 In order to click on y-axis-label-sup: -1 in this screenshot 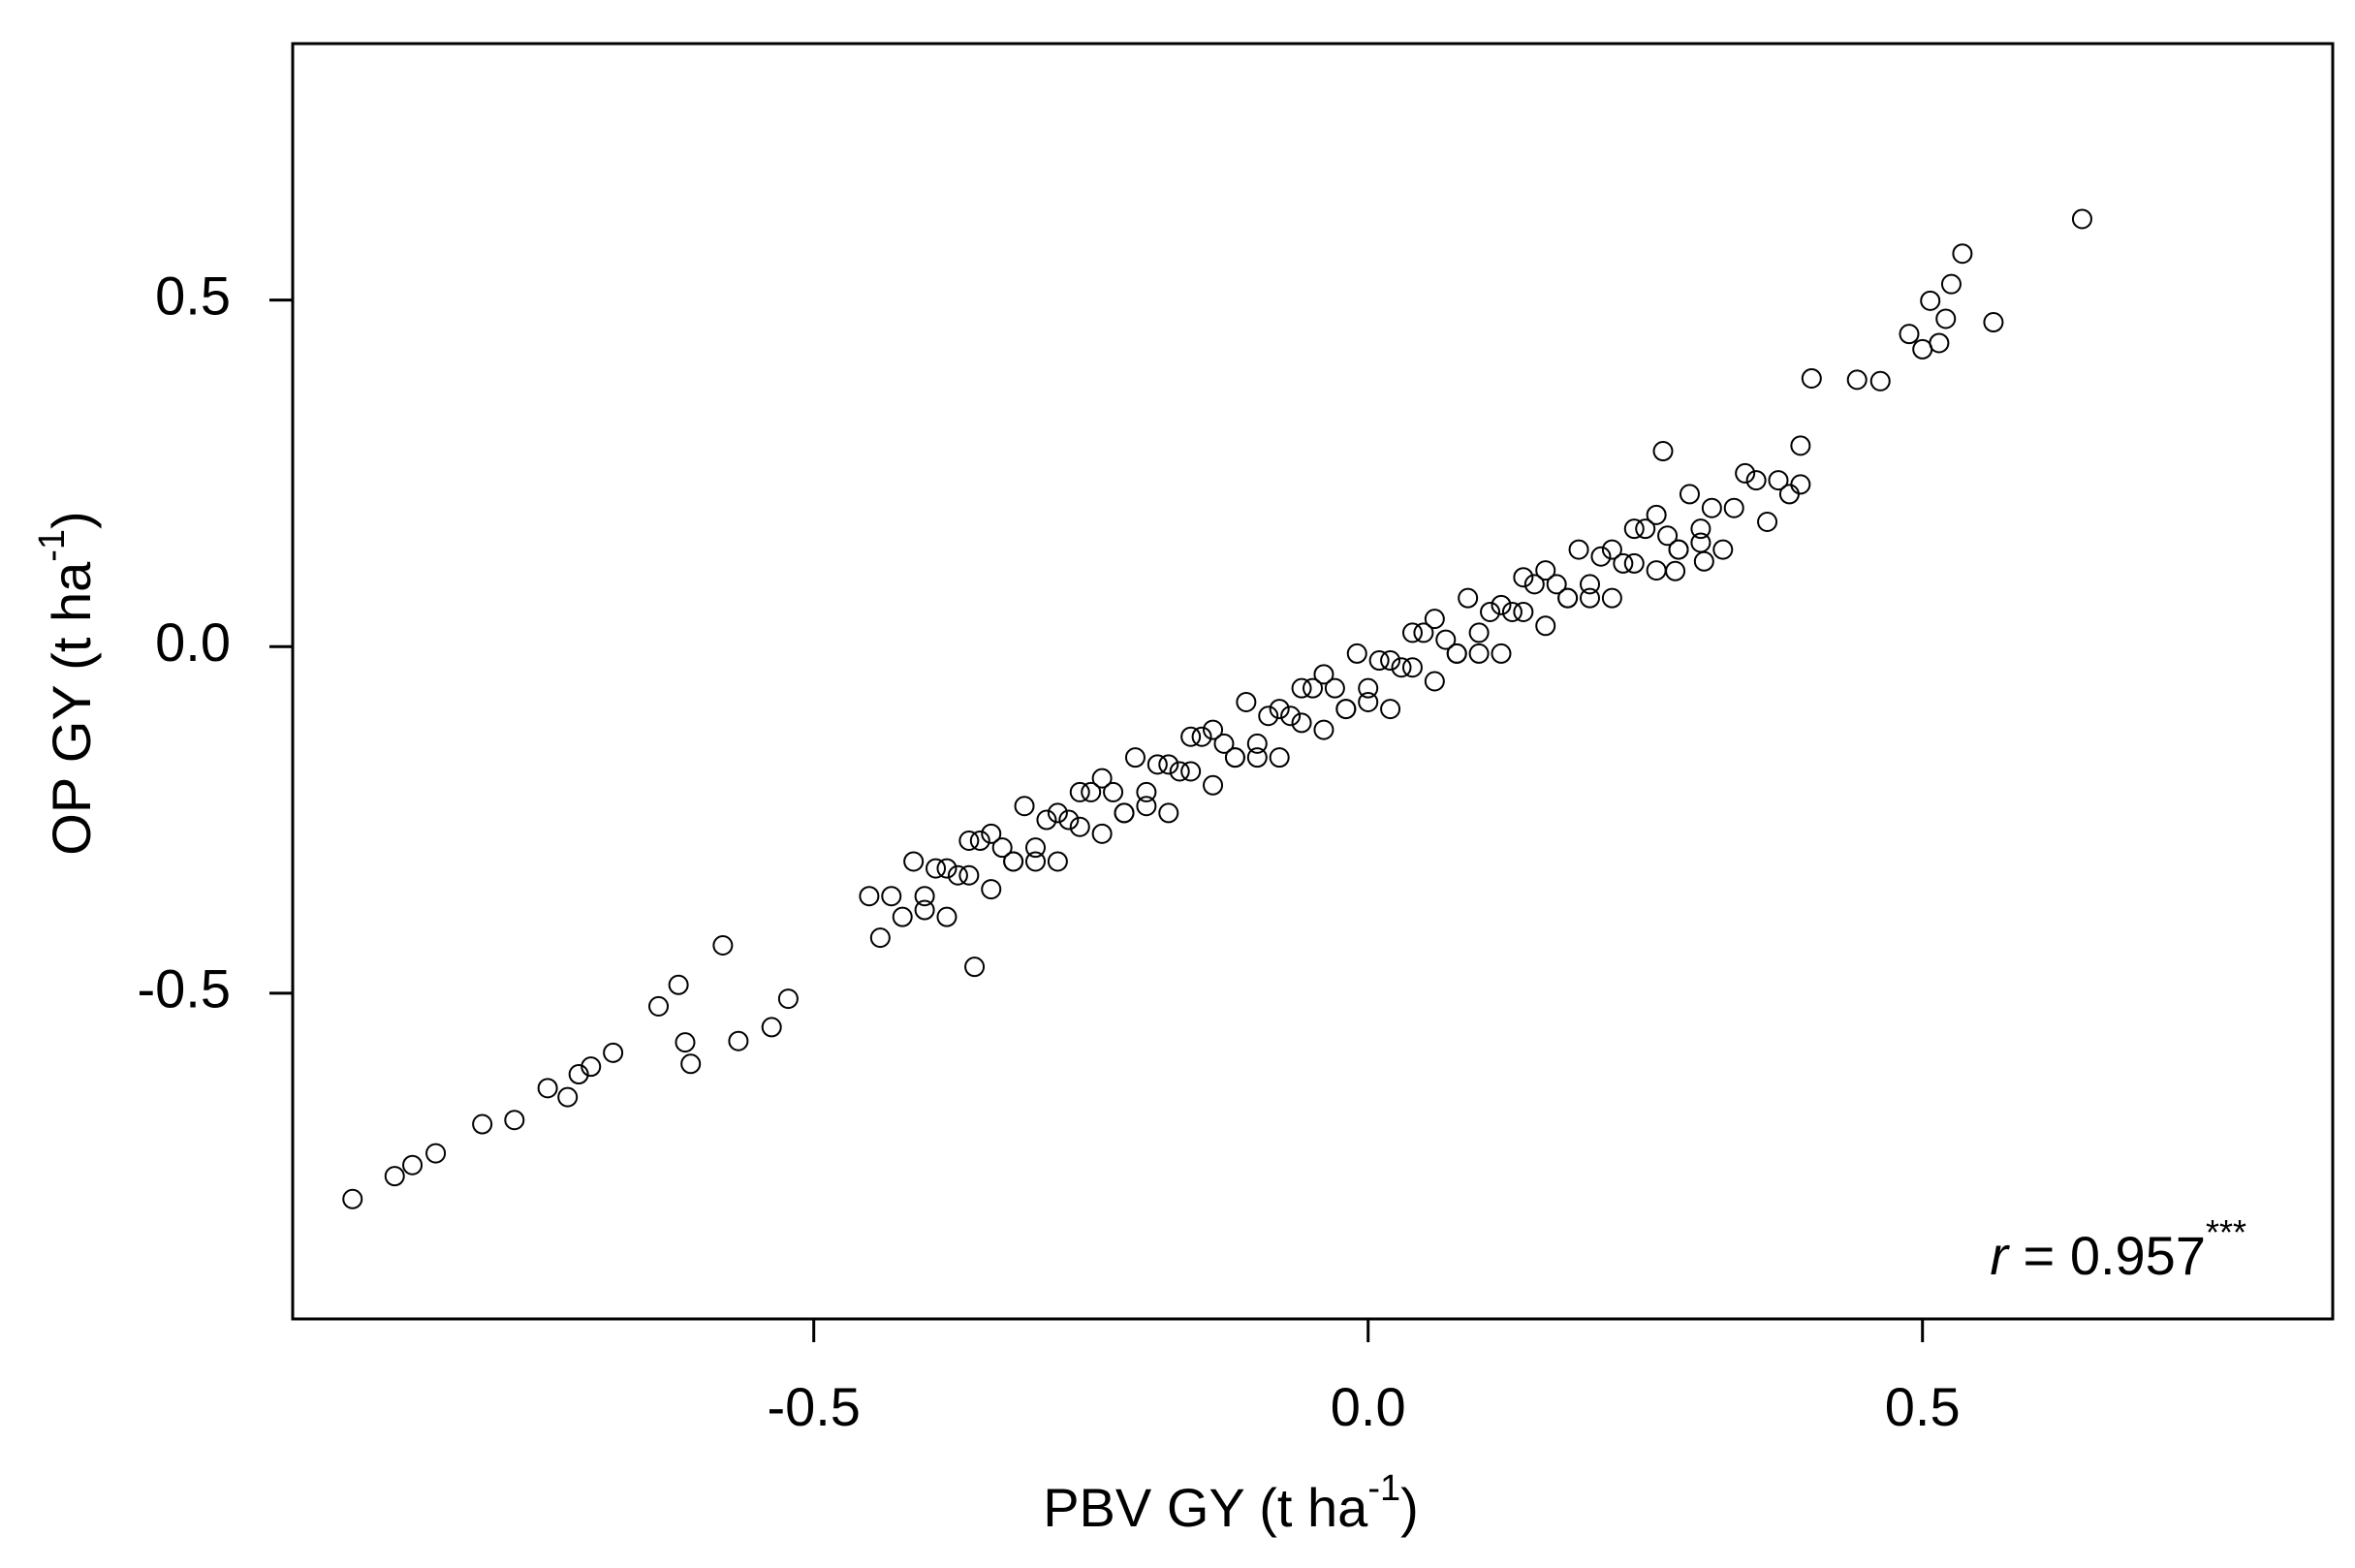, I will do `click(52, 545)`.